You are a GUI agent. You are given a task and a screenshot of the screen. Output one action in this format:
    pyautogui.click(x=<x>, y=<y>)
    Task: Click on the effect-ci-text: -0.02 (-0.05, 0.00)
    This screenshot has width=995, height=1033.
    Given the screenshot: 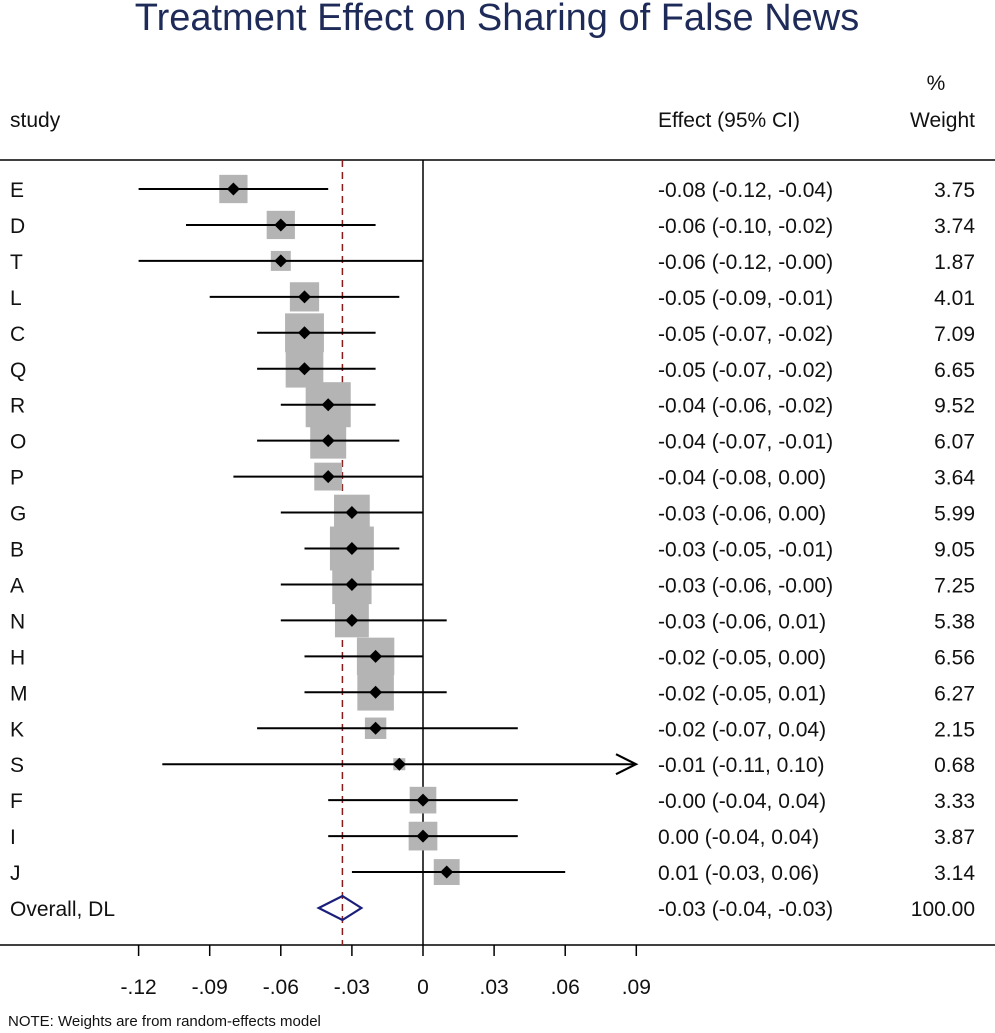 What is the action you would take?
    pyautogui.click(x=742, y=657)
    